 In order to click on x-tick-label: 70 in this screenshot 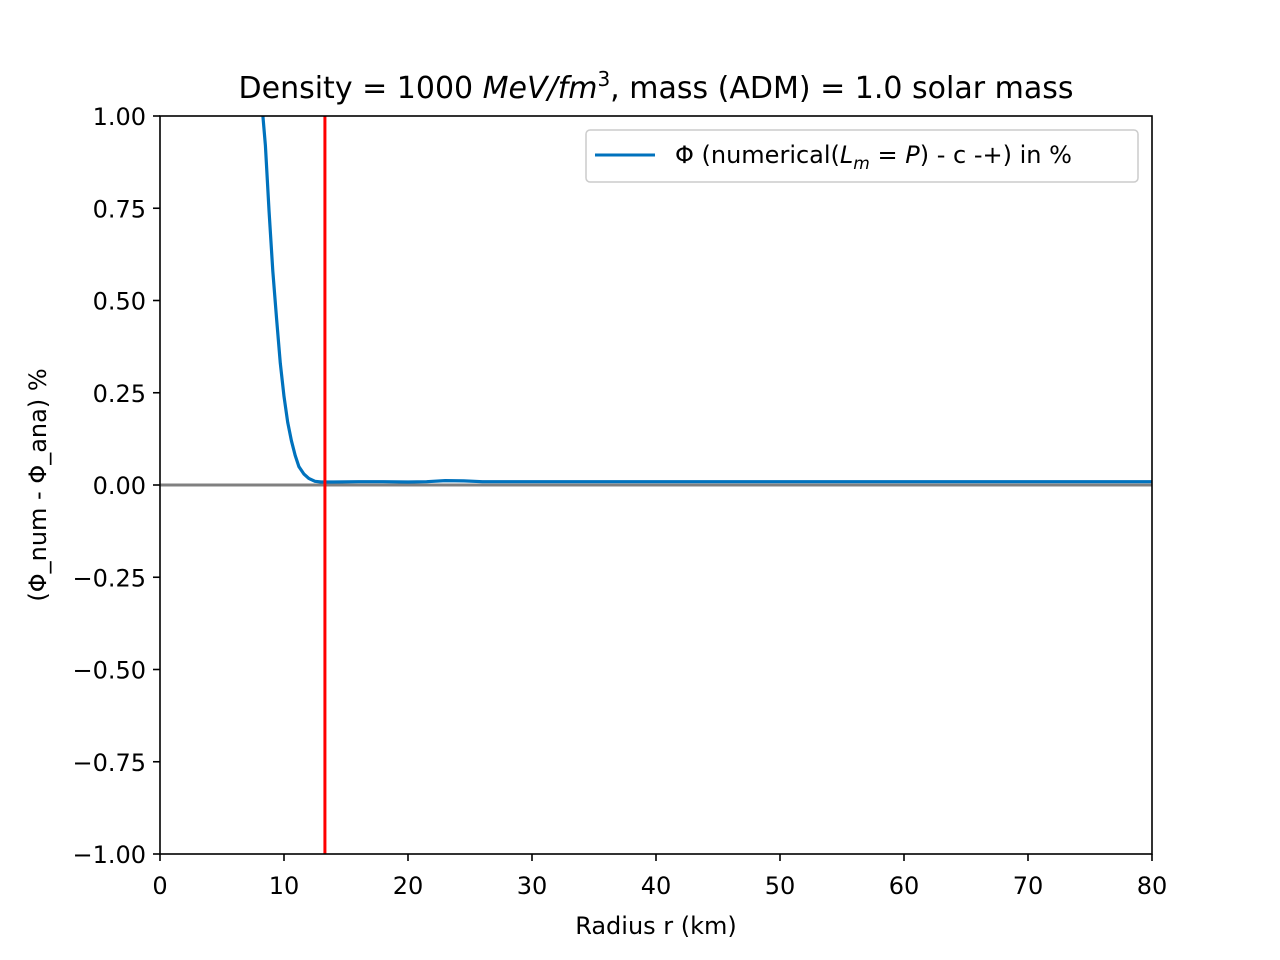, I will do `click(1028, 886)`.